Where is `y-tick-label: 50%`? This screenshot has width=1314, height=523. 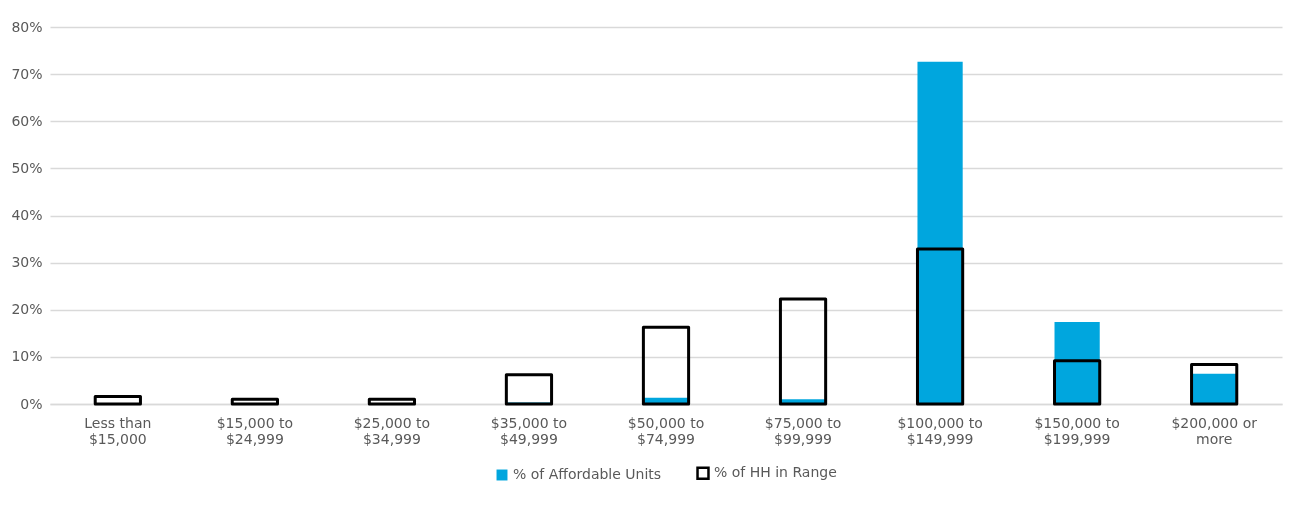
y-tick-label: 50% is located at coordinates (27, 167).